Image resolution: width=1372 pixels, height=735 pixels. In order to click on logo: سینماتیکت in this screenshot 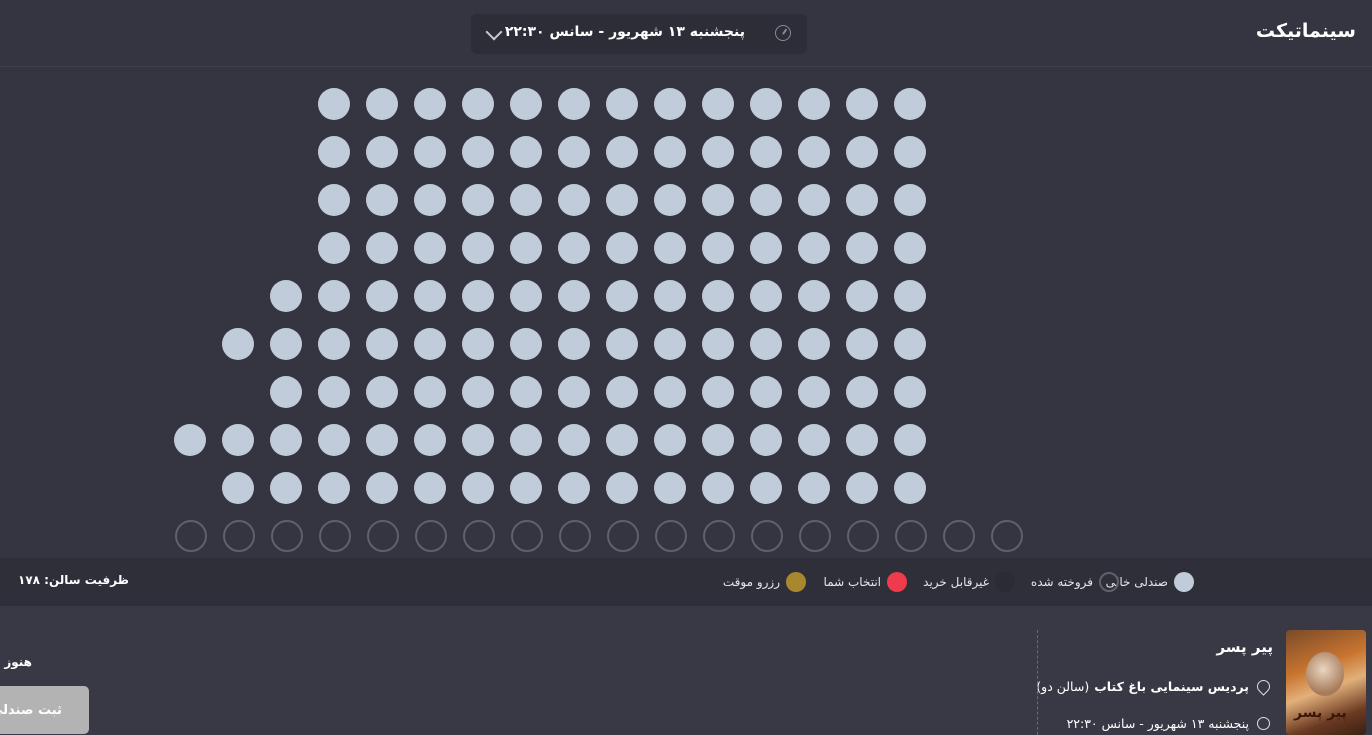, I will do `click(1306, 31)`.